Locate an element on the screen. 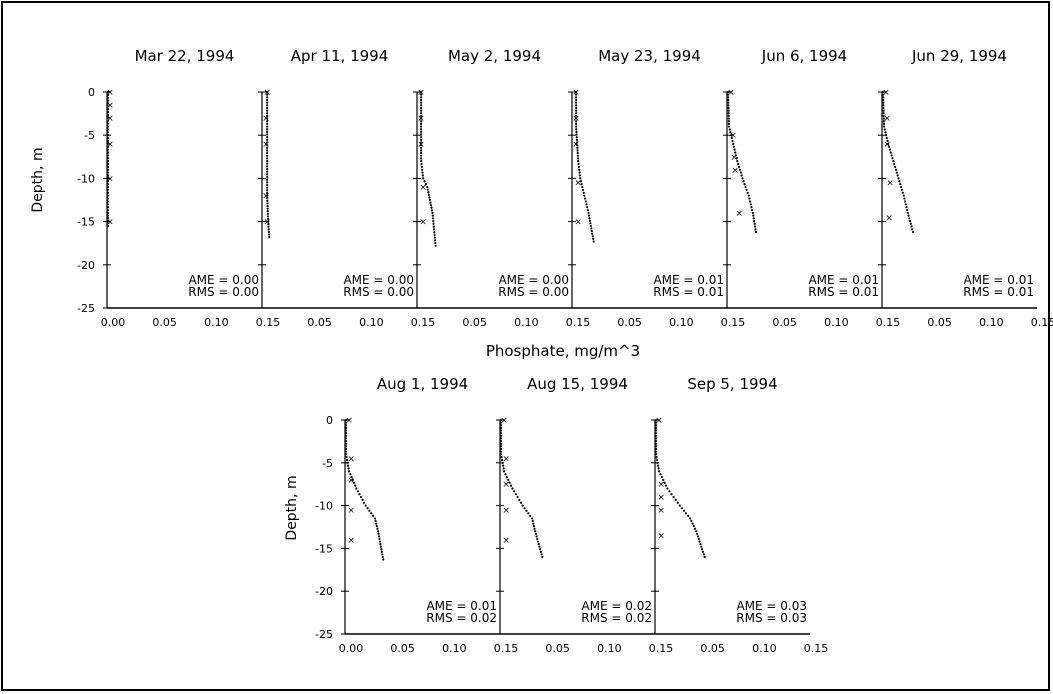 This screenshot has height=694, width=1053. ame-stat: AME = 0.00 is located at coordinates (223, 280).